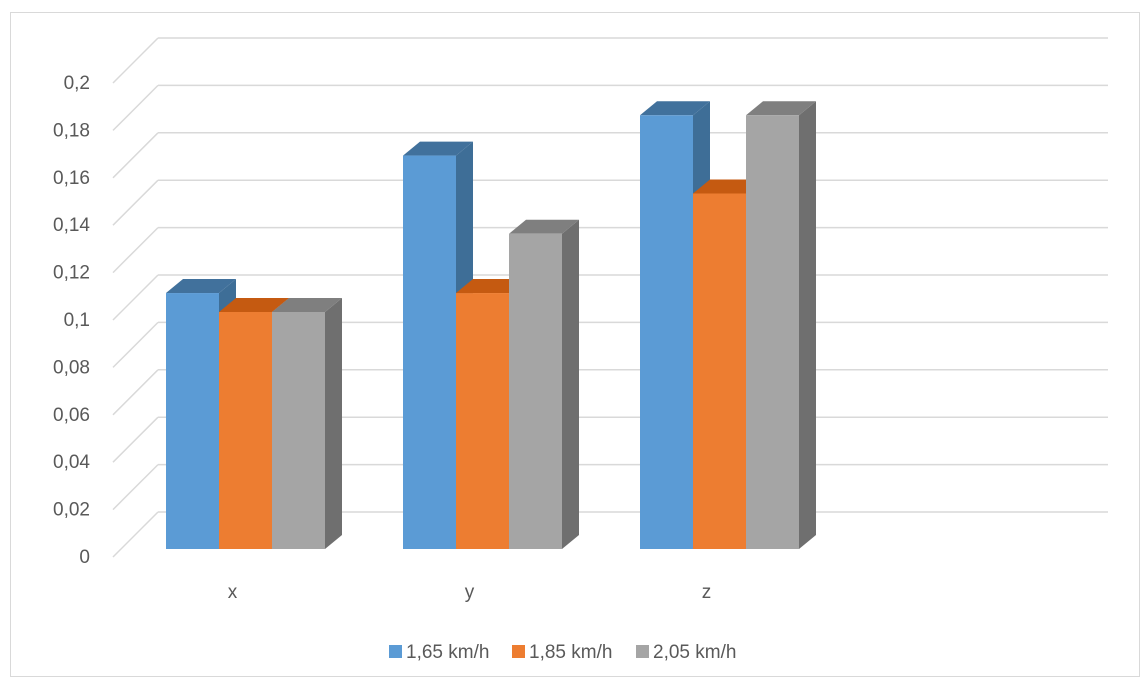 Image resolution: width=1147 pixels, height=681 pixels. Describe the element at coordinates (71, 367) in the screenshot. I see `y-tick-label: 0,08` at that location.